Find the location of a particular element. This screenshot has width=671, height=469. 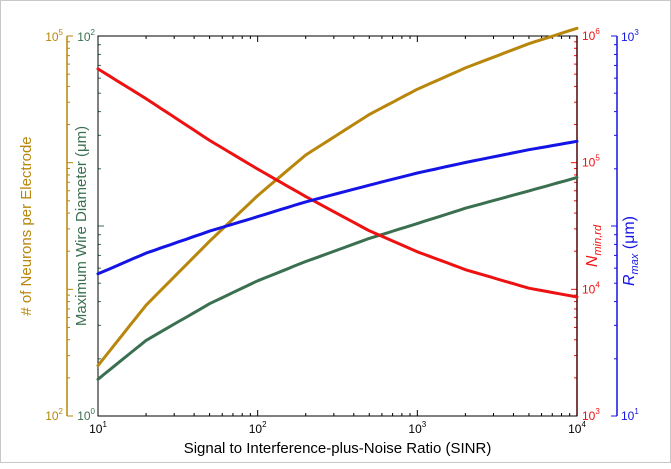

neurons-tick-bottom-exp: 2 is located at coordinates (61, 411).